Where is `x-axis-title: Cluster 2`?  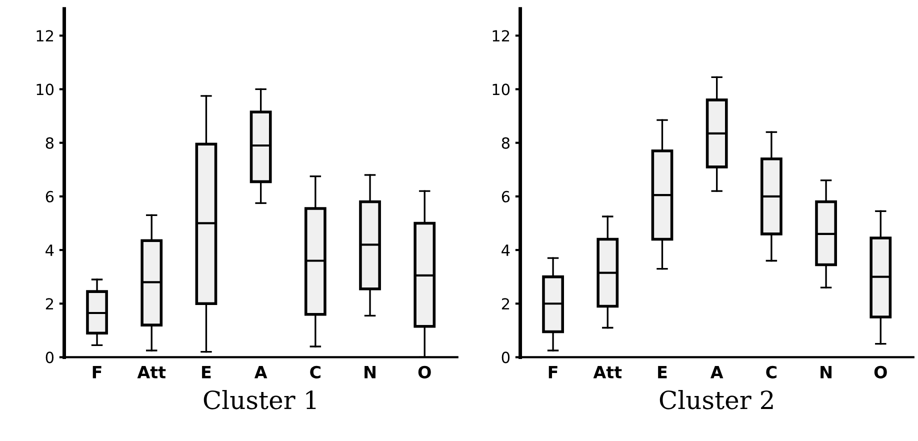
x-axis-title: Cluster 2 is located at coordinates (716, 400).